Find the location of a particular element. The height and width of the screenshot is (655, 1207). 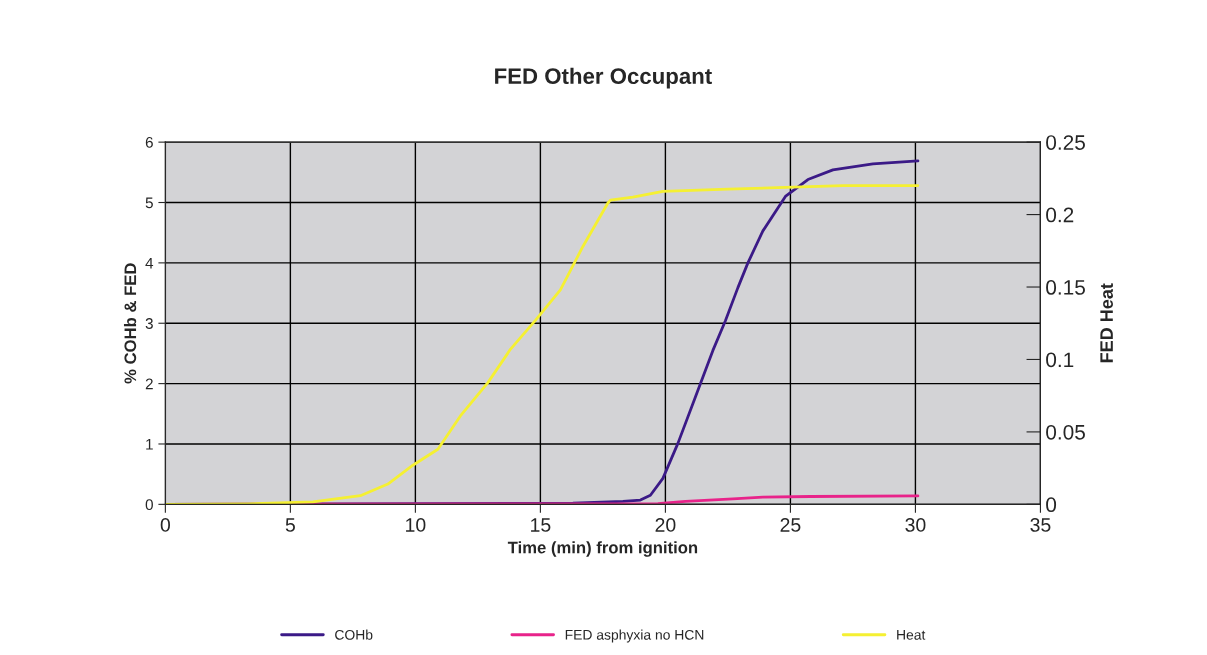

legend-label: FED asphyxia no HCN is located at coordinates (634, 636).